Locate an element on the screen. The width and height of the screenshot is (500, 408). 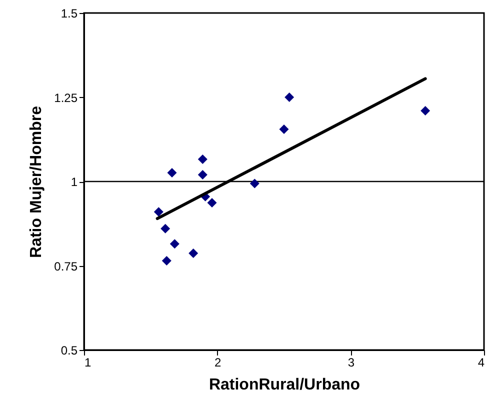
y-tick-label: 1 is located at coordinates (74, 182).